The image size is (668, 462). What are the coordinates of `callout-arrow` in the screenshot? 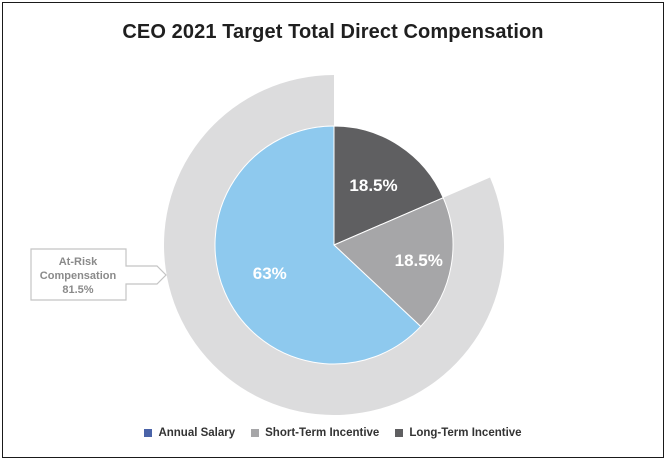 It's located at (98, 274).